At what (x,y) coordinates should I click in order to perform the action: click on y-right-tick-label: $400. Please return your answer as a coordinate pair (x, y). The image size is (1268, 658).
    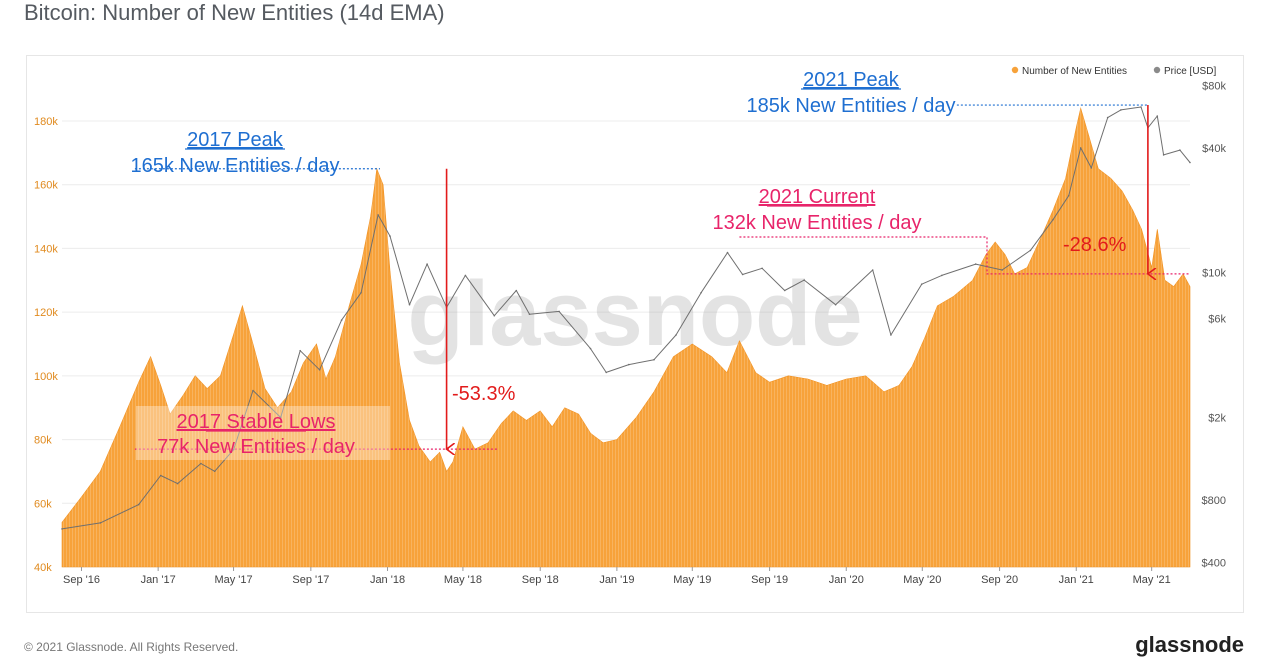
    Looking at the image, I should click on (1214, 563).